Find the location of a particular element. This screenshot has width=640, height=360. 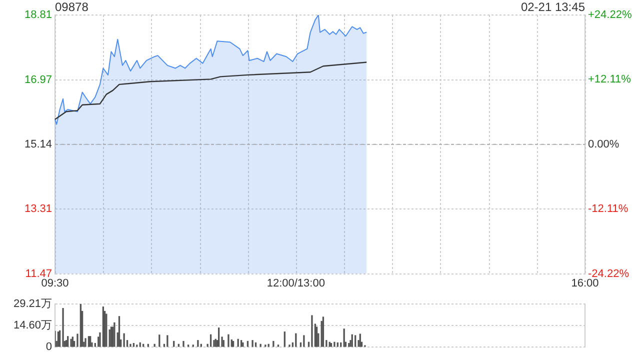

y3-tick-label: 29.21万 is located at coordinates (32, 304).